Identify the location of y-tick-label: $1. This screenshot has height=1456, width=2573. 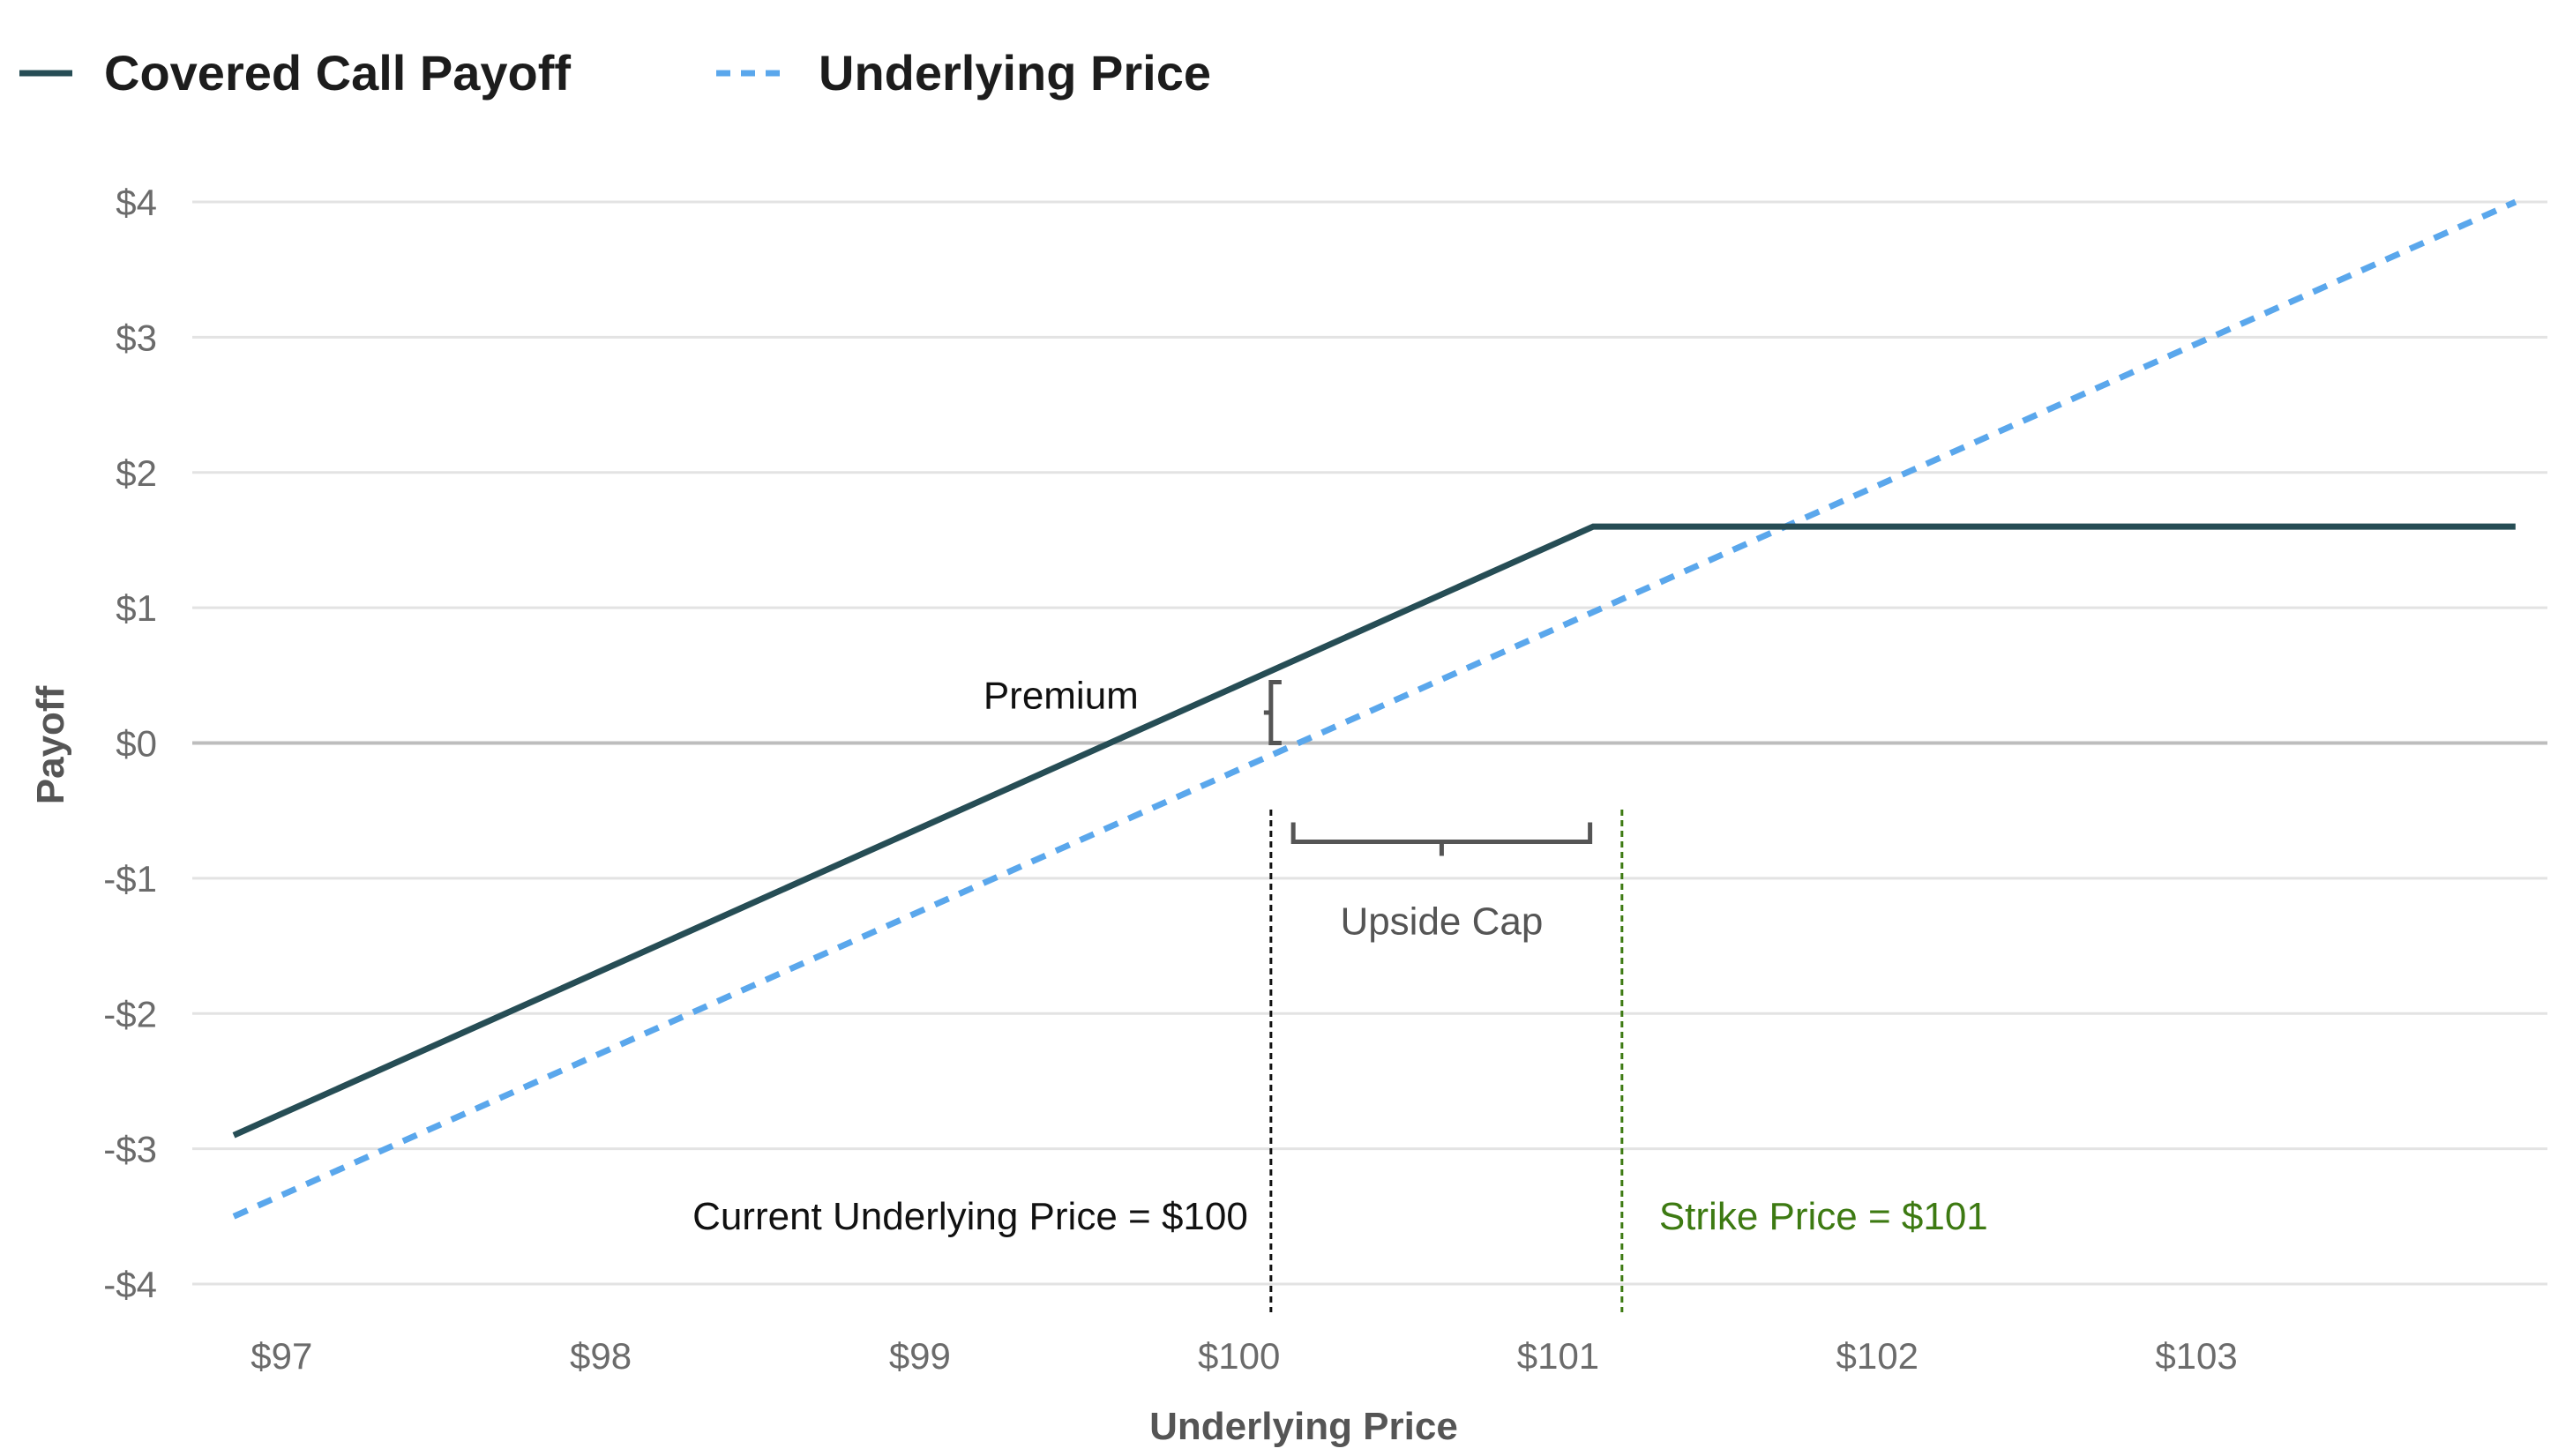
(136, 608).